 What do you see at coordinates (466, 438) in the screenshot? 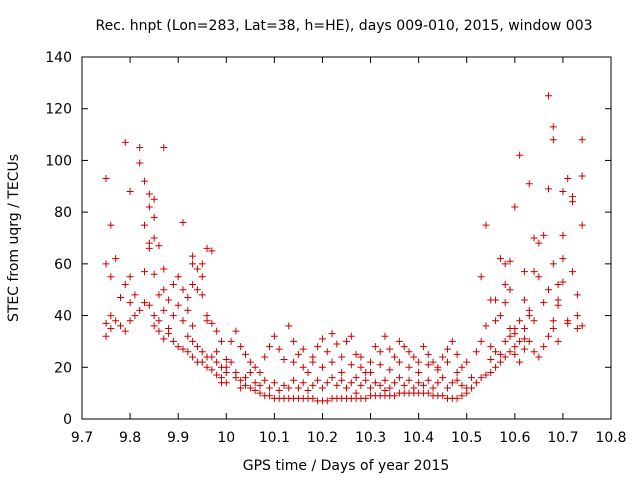
I see `x-tick-label: 10.5` at bounding box center [466, 438].